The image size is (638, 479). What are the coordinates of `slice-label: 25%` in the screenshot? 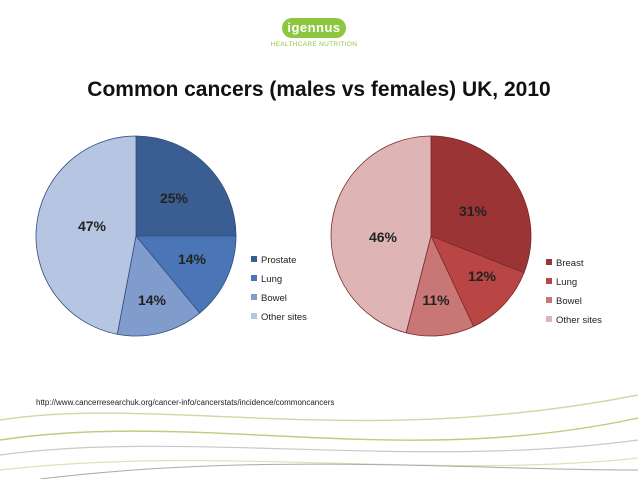 It's located at (174, 198).